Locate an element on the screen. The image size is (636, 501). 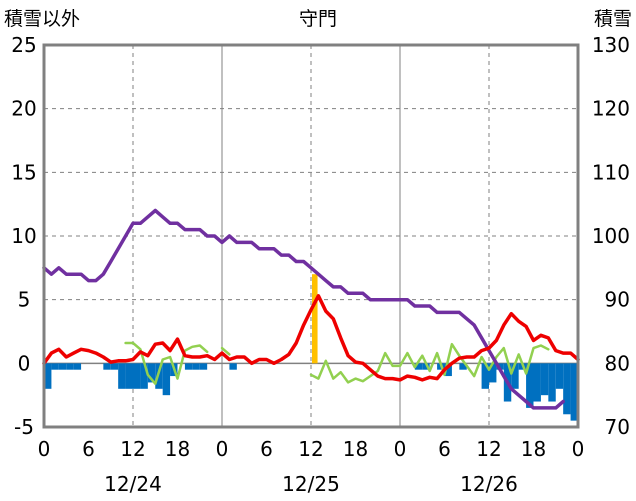
x-ticks: 0 6 12 18 0 6 12 18 0 6 12 18 0 is located at coordinates (311, 449).